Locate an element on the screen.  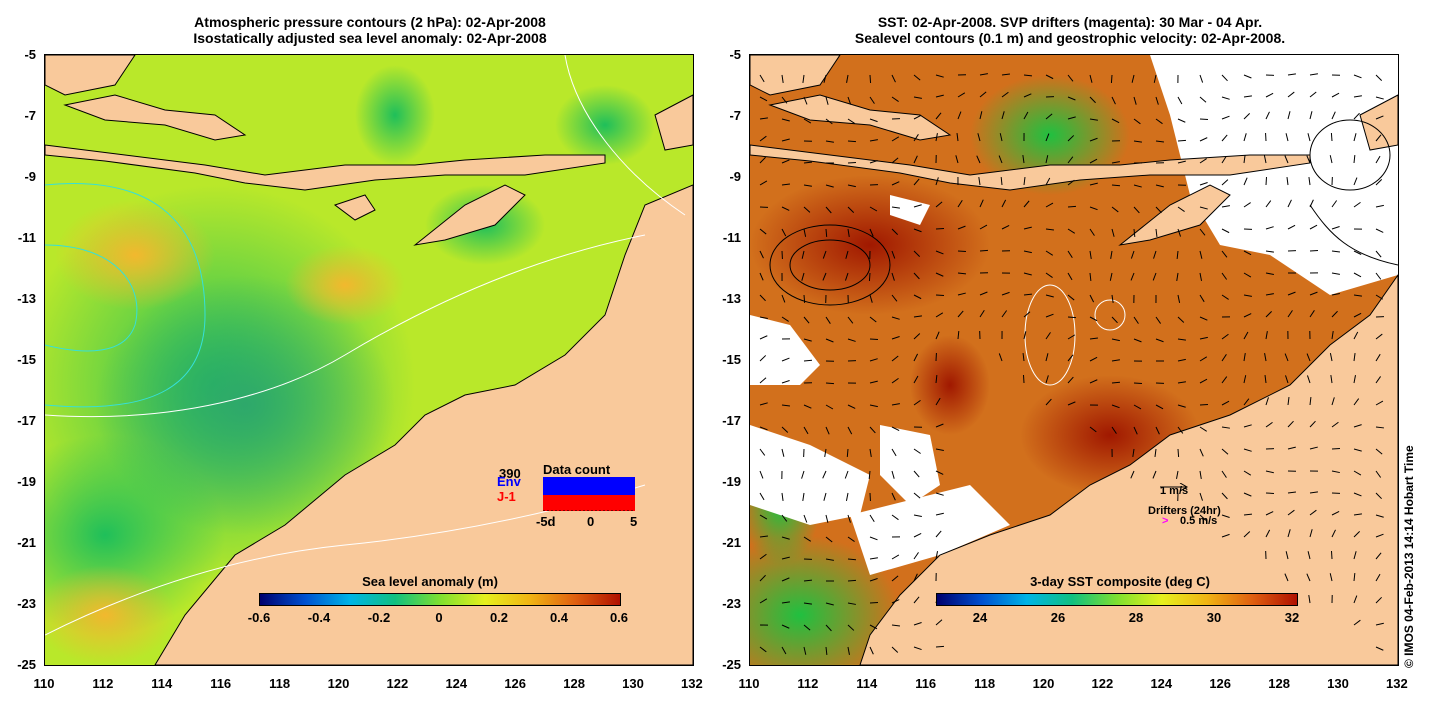
x-tick-label: 120 is located at coordinates (338, 683).